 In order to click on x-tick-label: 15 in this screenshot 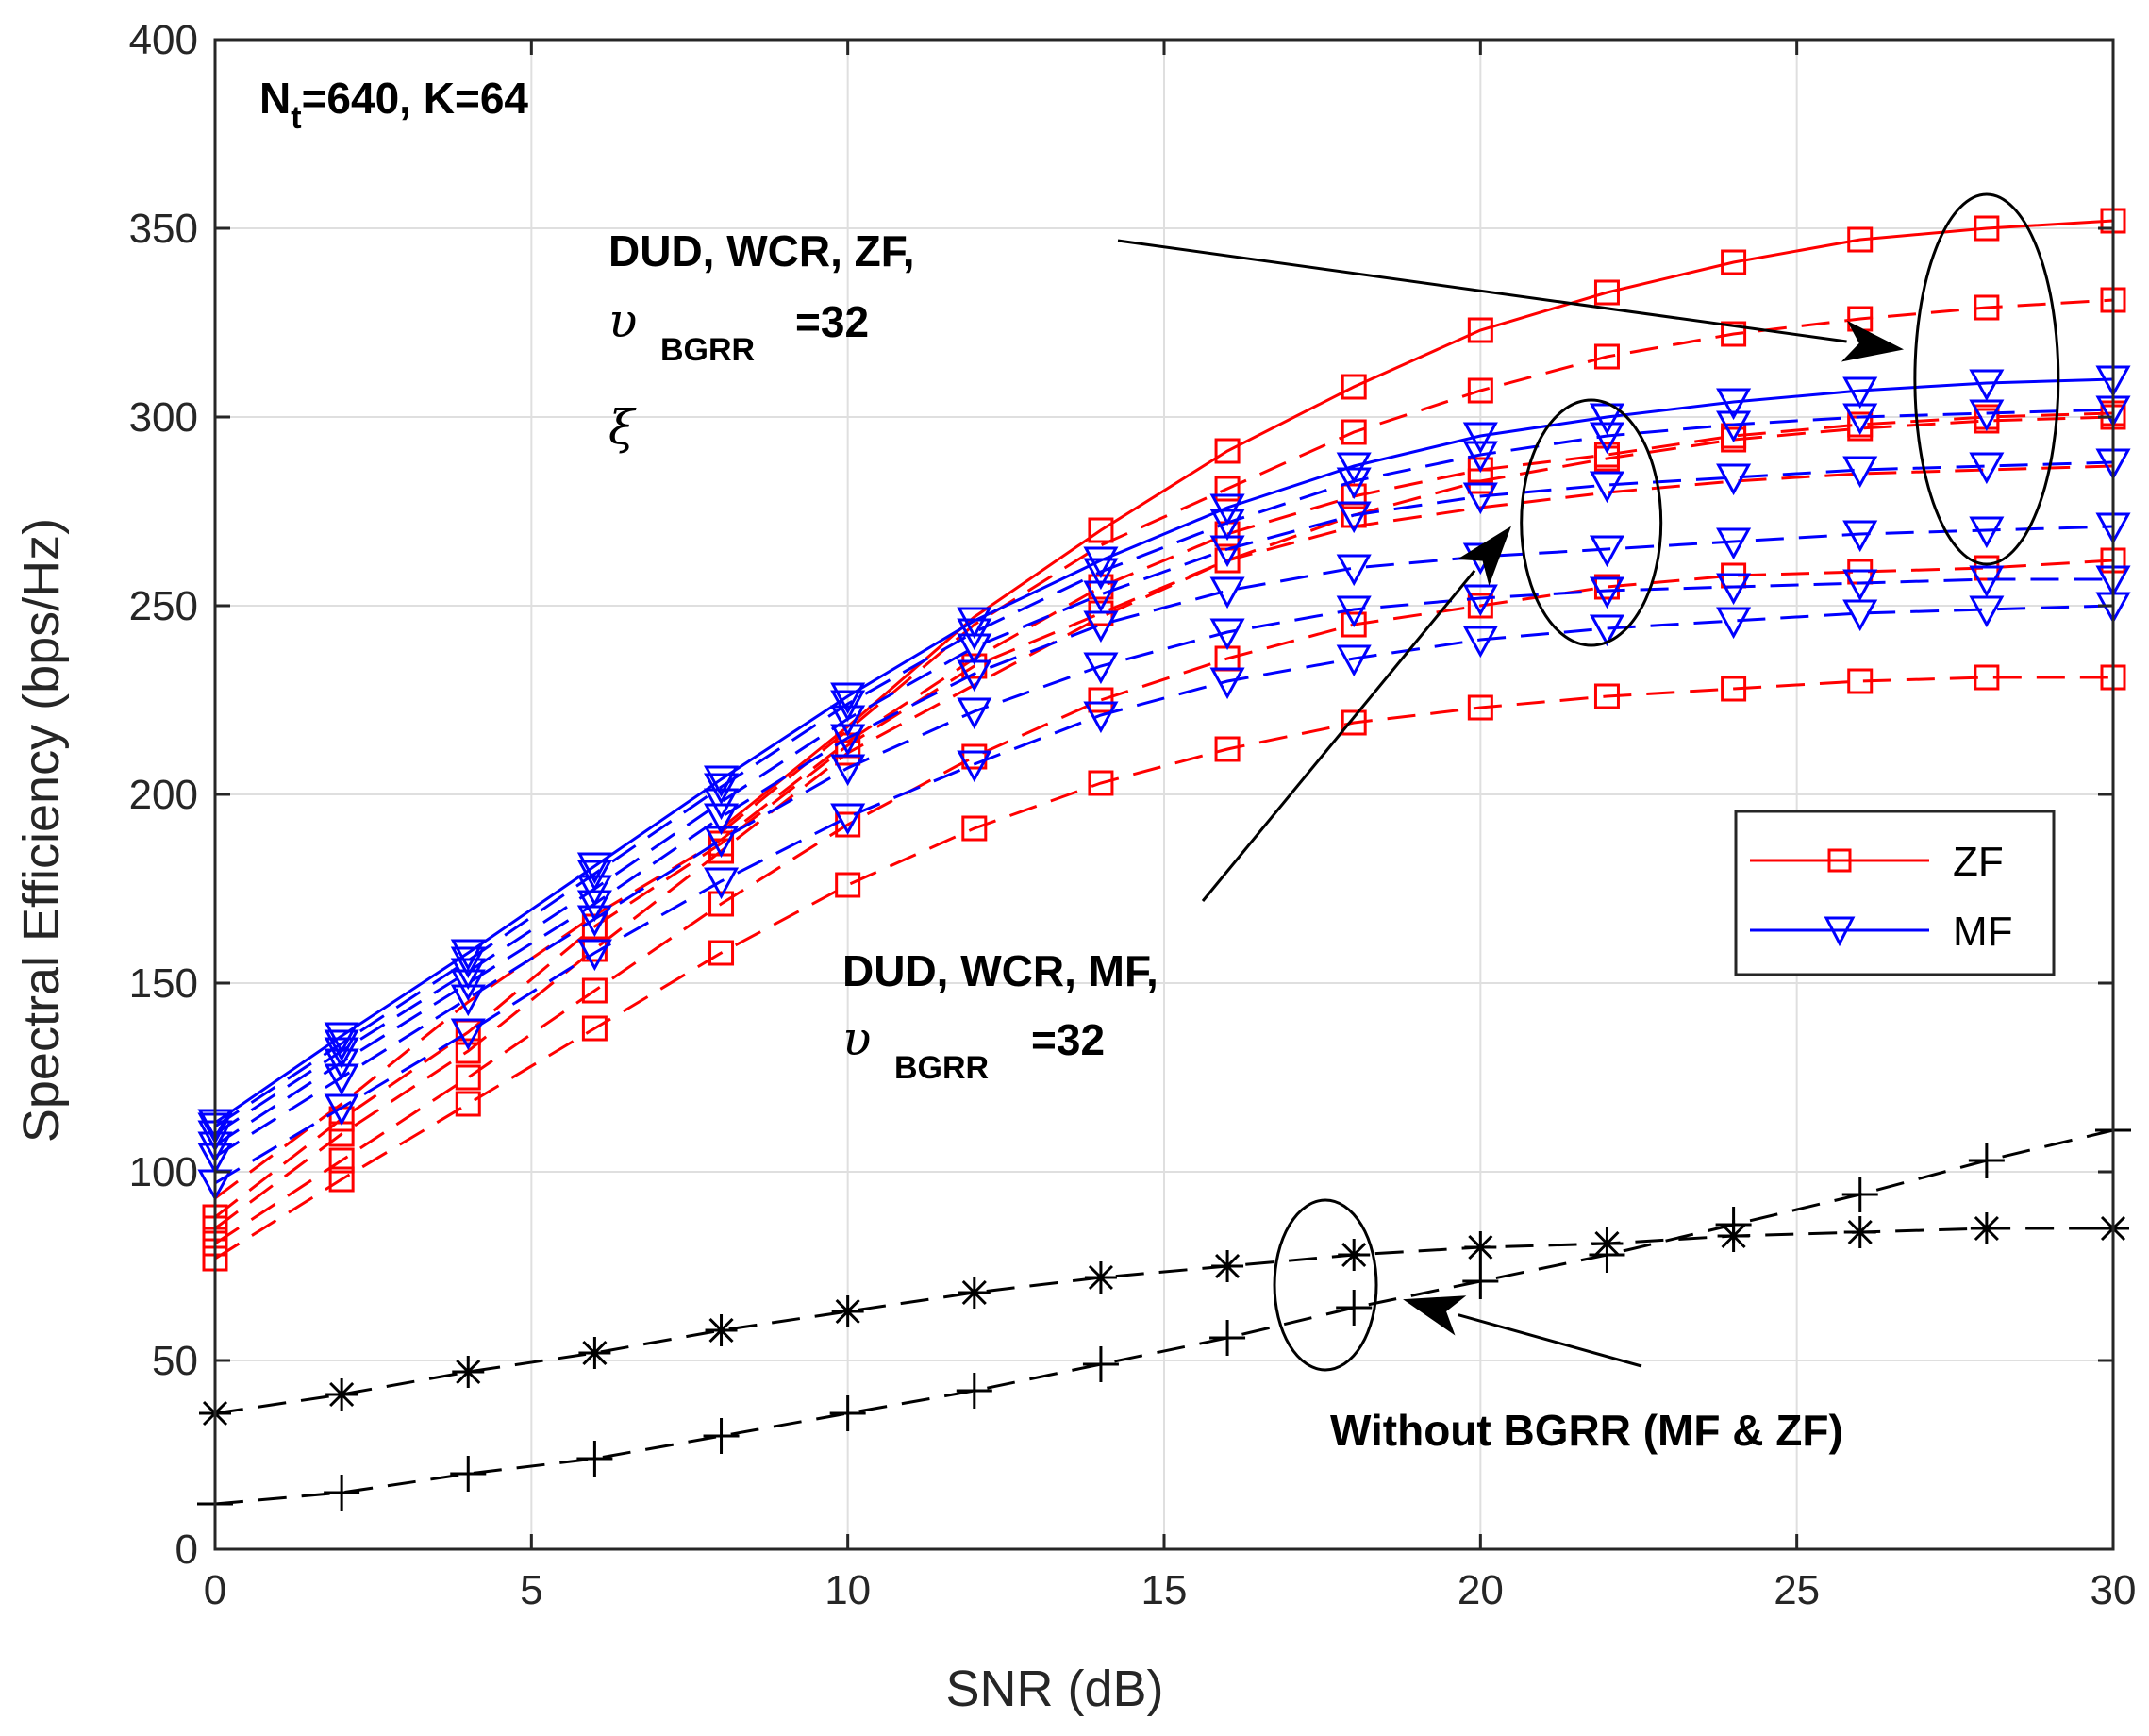, I will do `click(1164, 1590)`.